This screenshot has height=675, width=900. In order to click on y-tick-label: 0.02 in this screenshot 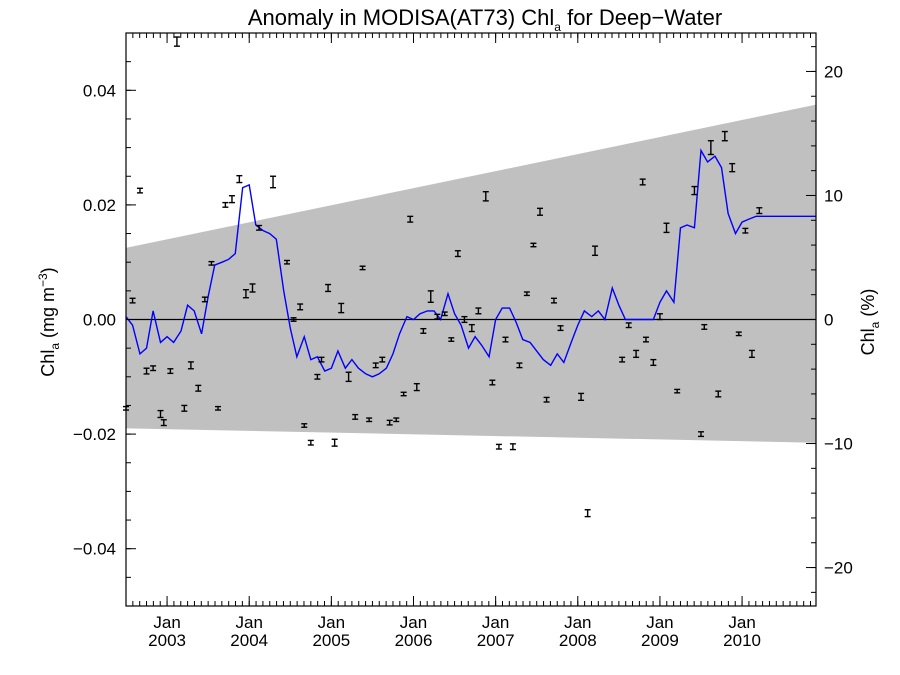, I will do `click(99, 205)`.